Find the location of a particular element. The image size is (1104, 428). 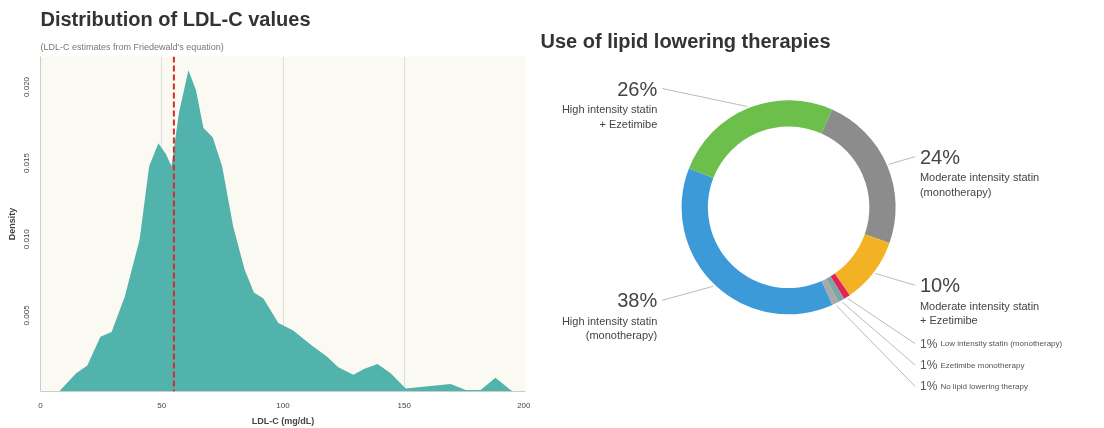

y-tick-label: 0.015 is located at coordinates (27, 163).